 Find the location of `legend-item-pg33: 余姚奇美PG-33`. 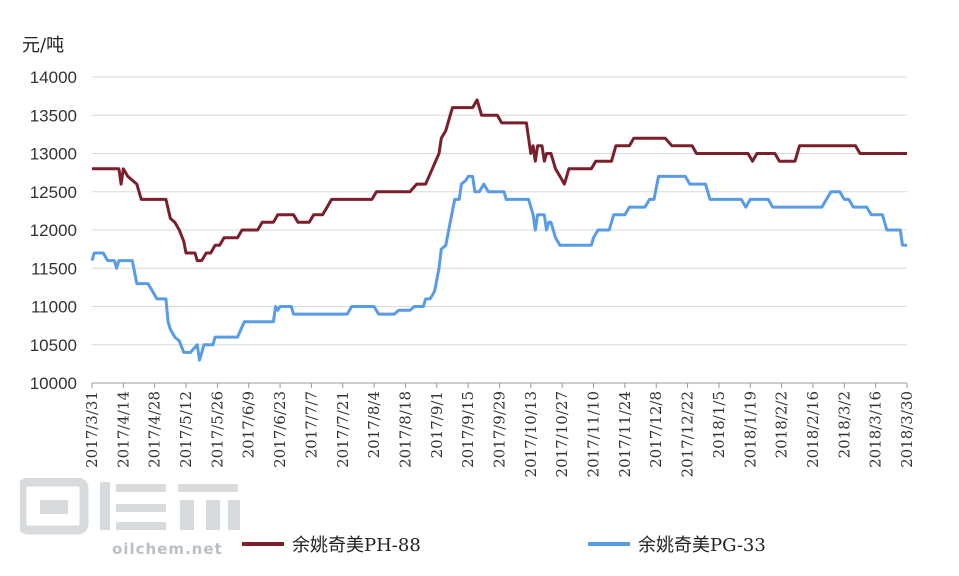

legend-item-pg33: 余姚奇美PG-33 is located at coordinates (677, 544).